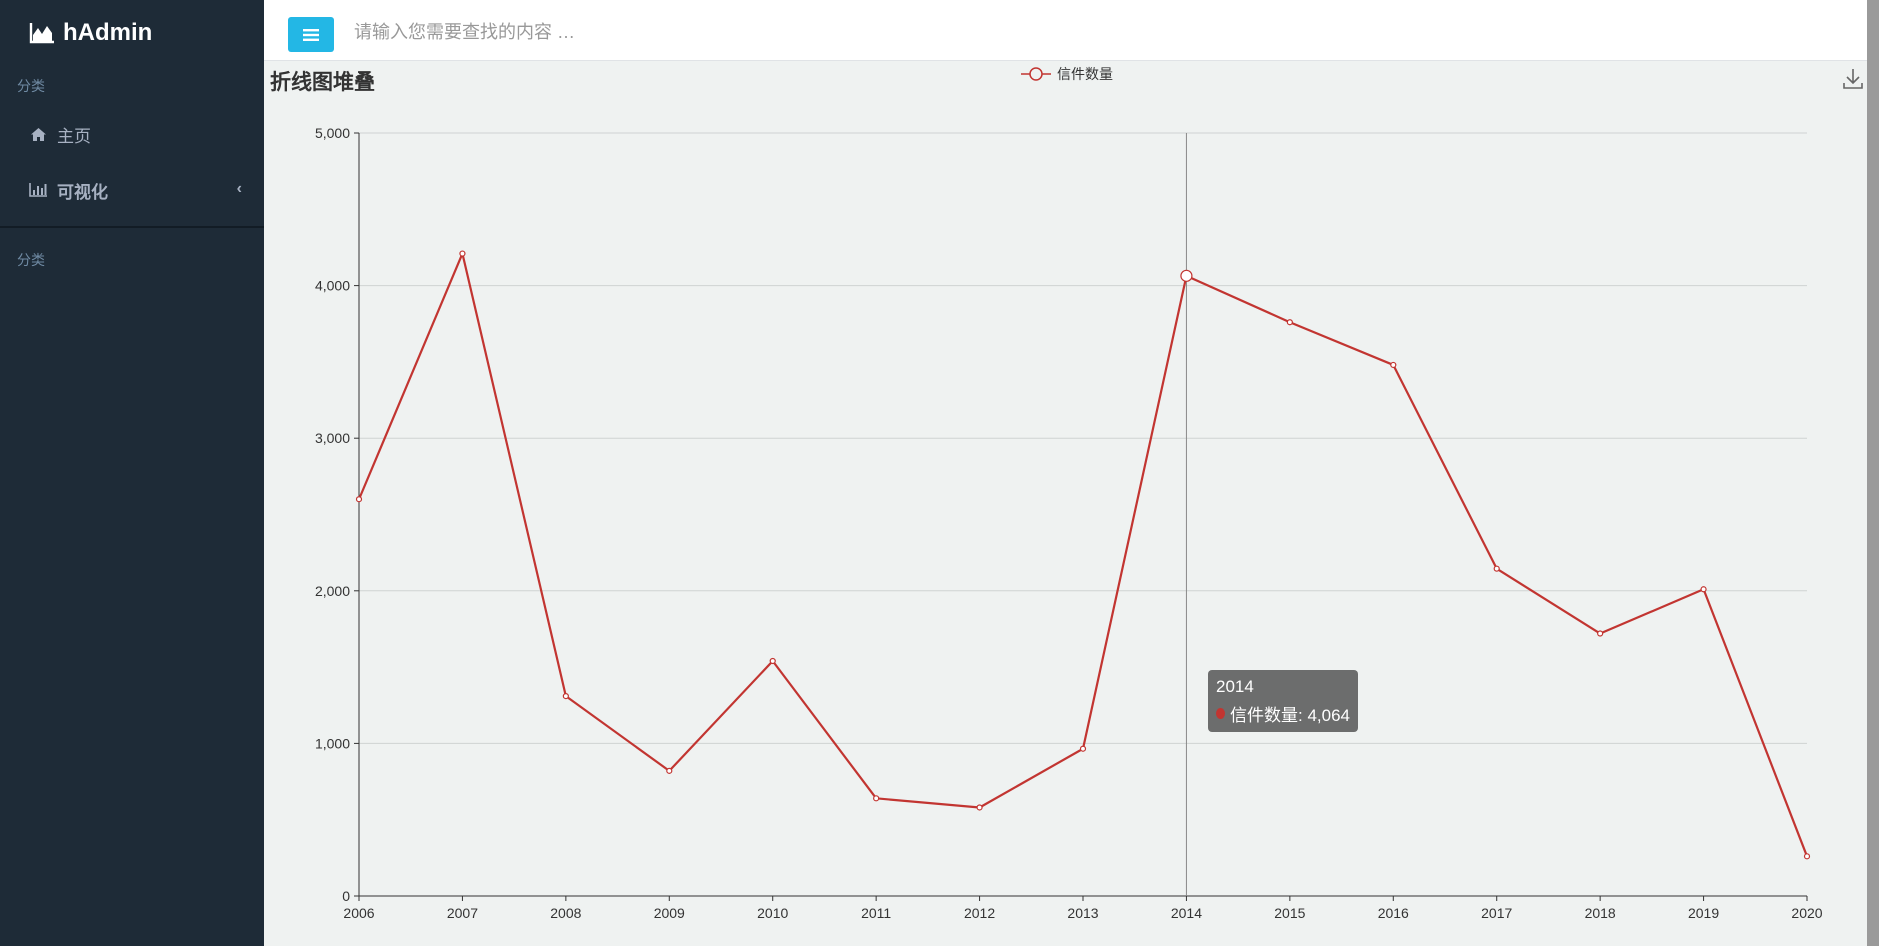 The image size is (1879, 946). Describe the element at coordinates (41, 33) in the screenshot. I see `area-chart-icon` at that location.